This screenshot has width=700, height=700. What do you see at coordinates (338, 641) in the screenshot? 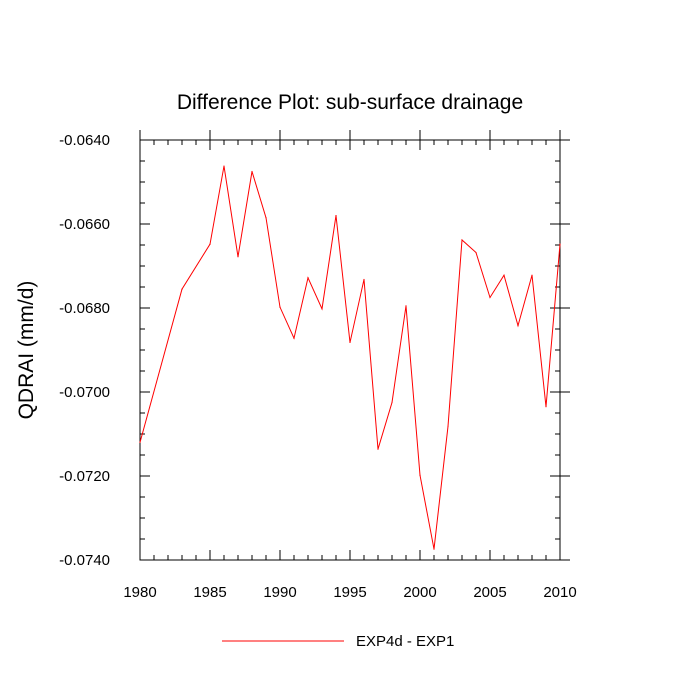
I see `legend: EXP4d - EXP1` at bounding box center [338, 641].